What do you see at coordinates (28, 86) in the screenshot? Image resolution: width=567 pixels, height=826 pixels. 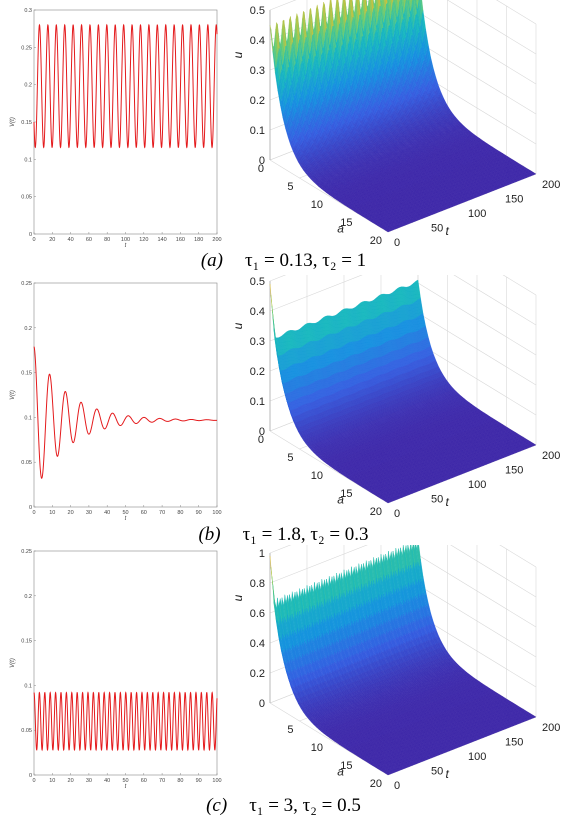 I see `y-tick-label: 0.2` at bounding box center [28, 86].